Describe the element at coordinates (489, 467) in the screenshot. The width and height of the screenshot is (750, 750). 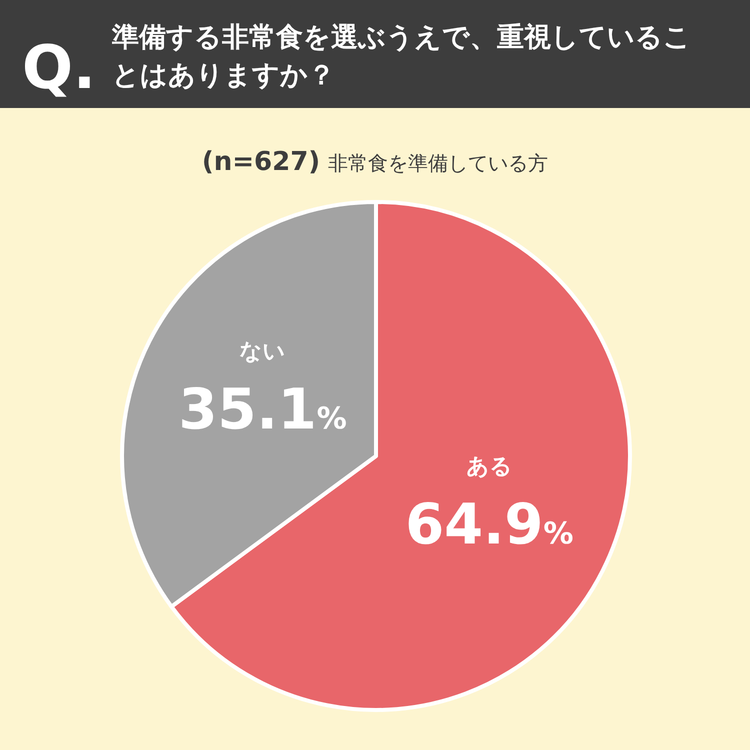
I see `slice-label: ある` at that location.